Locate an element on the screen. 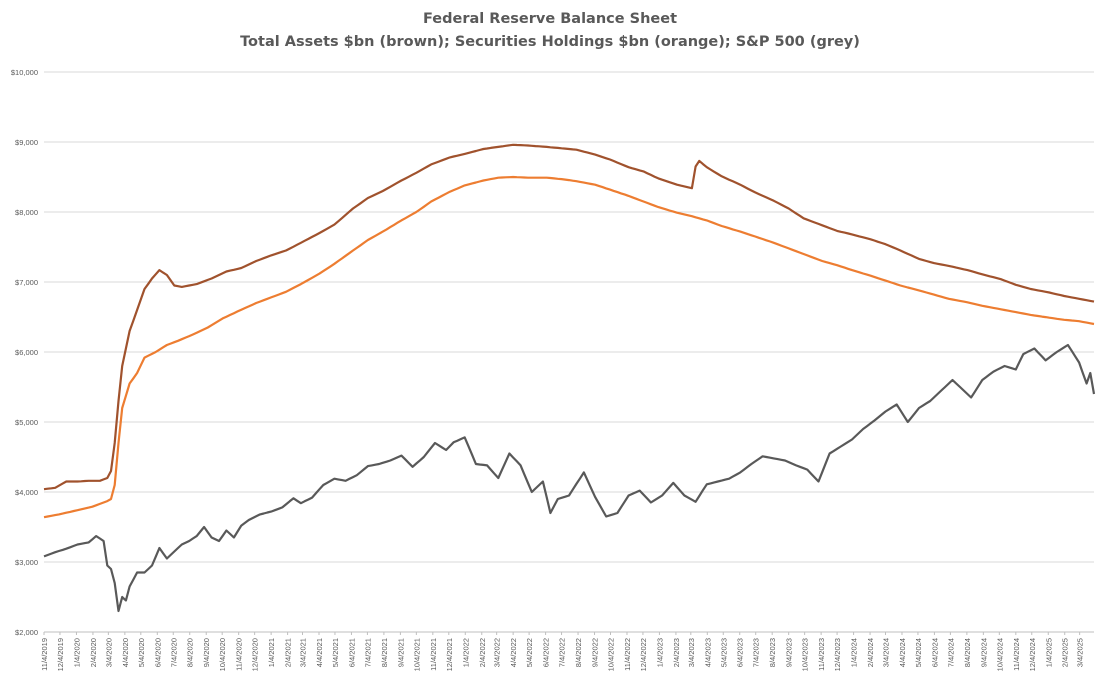 This screenshot has width=1100, height=682. x-tick-label: 7/4/2022 is located at coordinates (562, 652).